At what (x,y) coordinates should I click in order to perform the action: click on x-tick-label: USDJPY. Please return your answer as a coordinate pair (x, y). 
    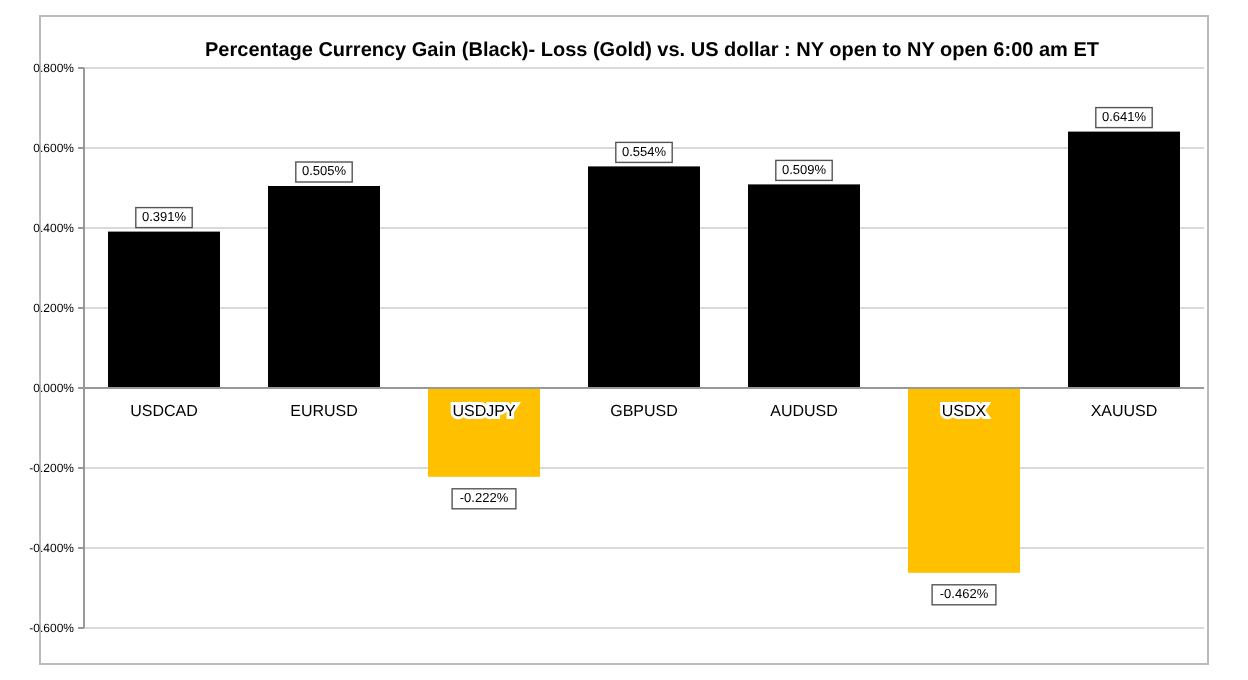
    Looking at the image, I should click on (484, 411).